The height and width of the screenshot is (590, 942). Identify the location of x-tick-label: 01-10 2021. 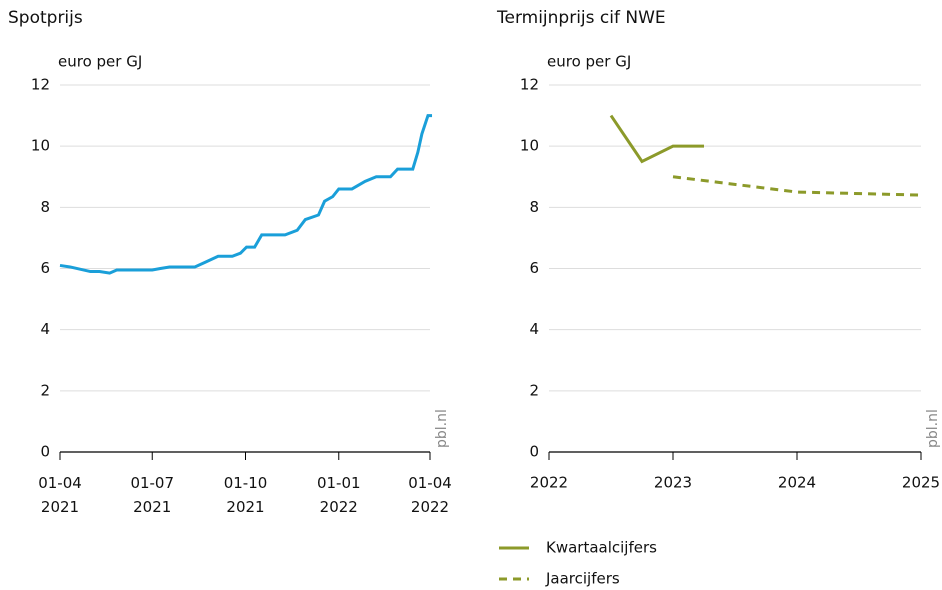
(246, 495).